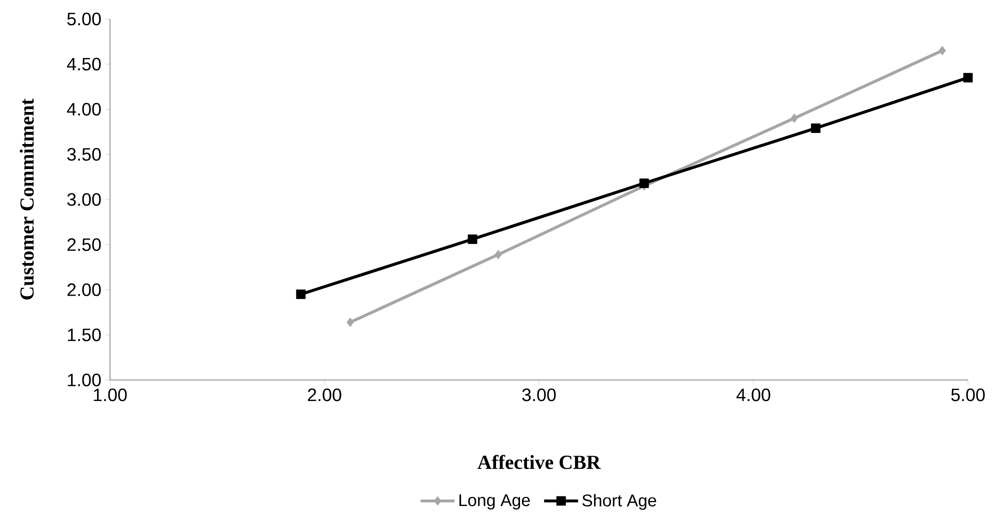  I want to click on x-tick-label: 2.00, so click(325, 395).